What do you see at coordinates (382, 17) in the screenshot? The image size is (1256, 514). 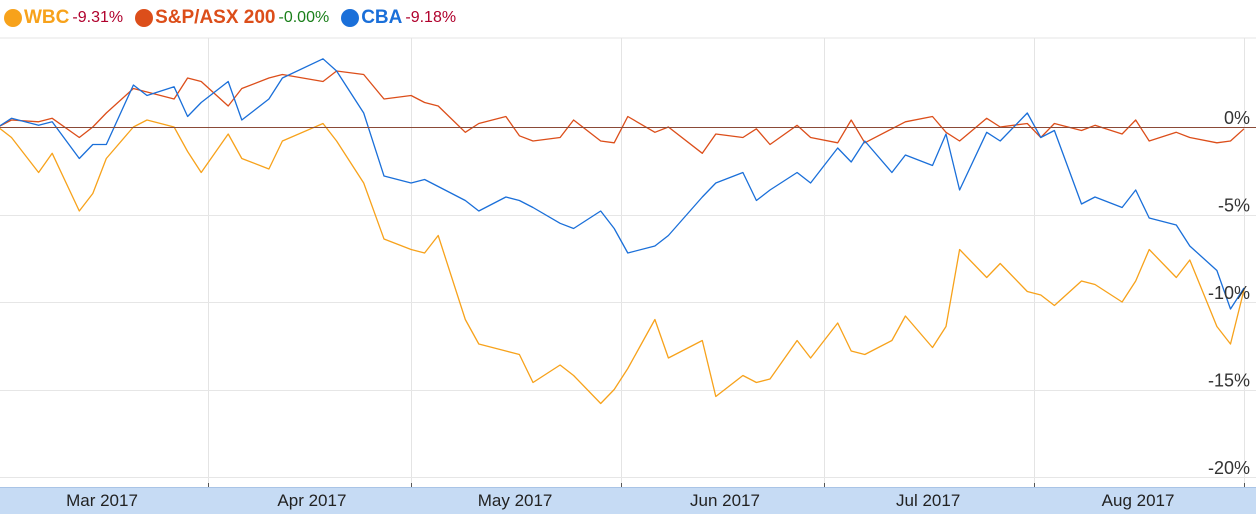 I see `cba-legend-name: CBA` at bounding box center [382, 17].